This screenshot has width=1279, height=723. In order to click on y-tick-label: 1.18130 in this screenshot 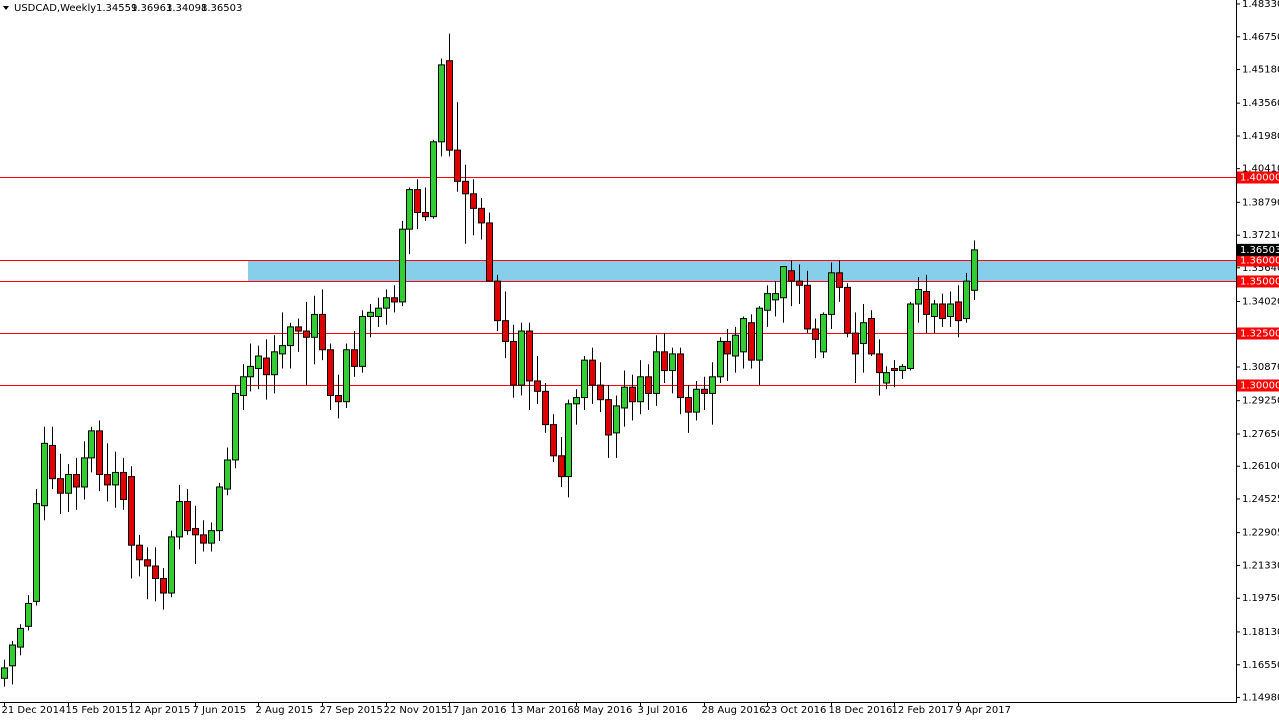, I will do `click(1260, 632)`.